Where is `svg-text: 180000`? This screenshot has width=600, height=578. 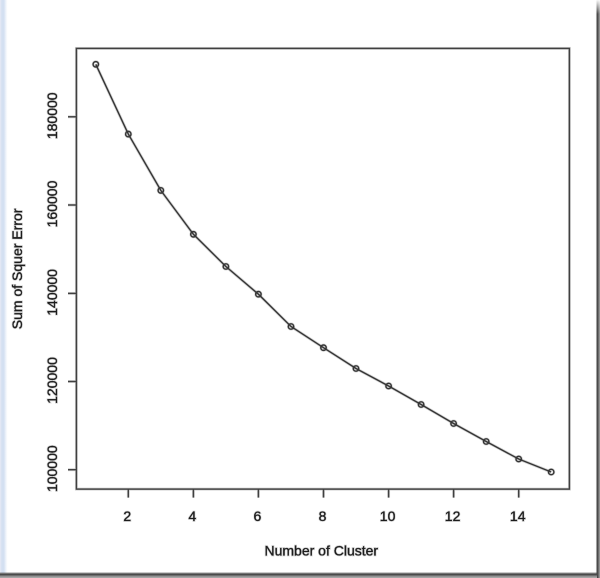 svg-text: 180000 is located at coordinates (52, 115).